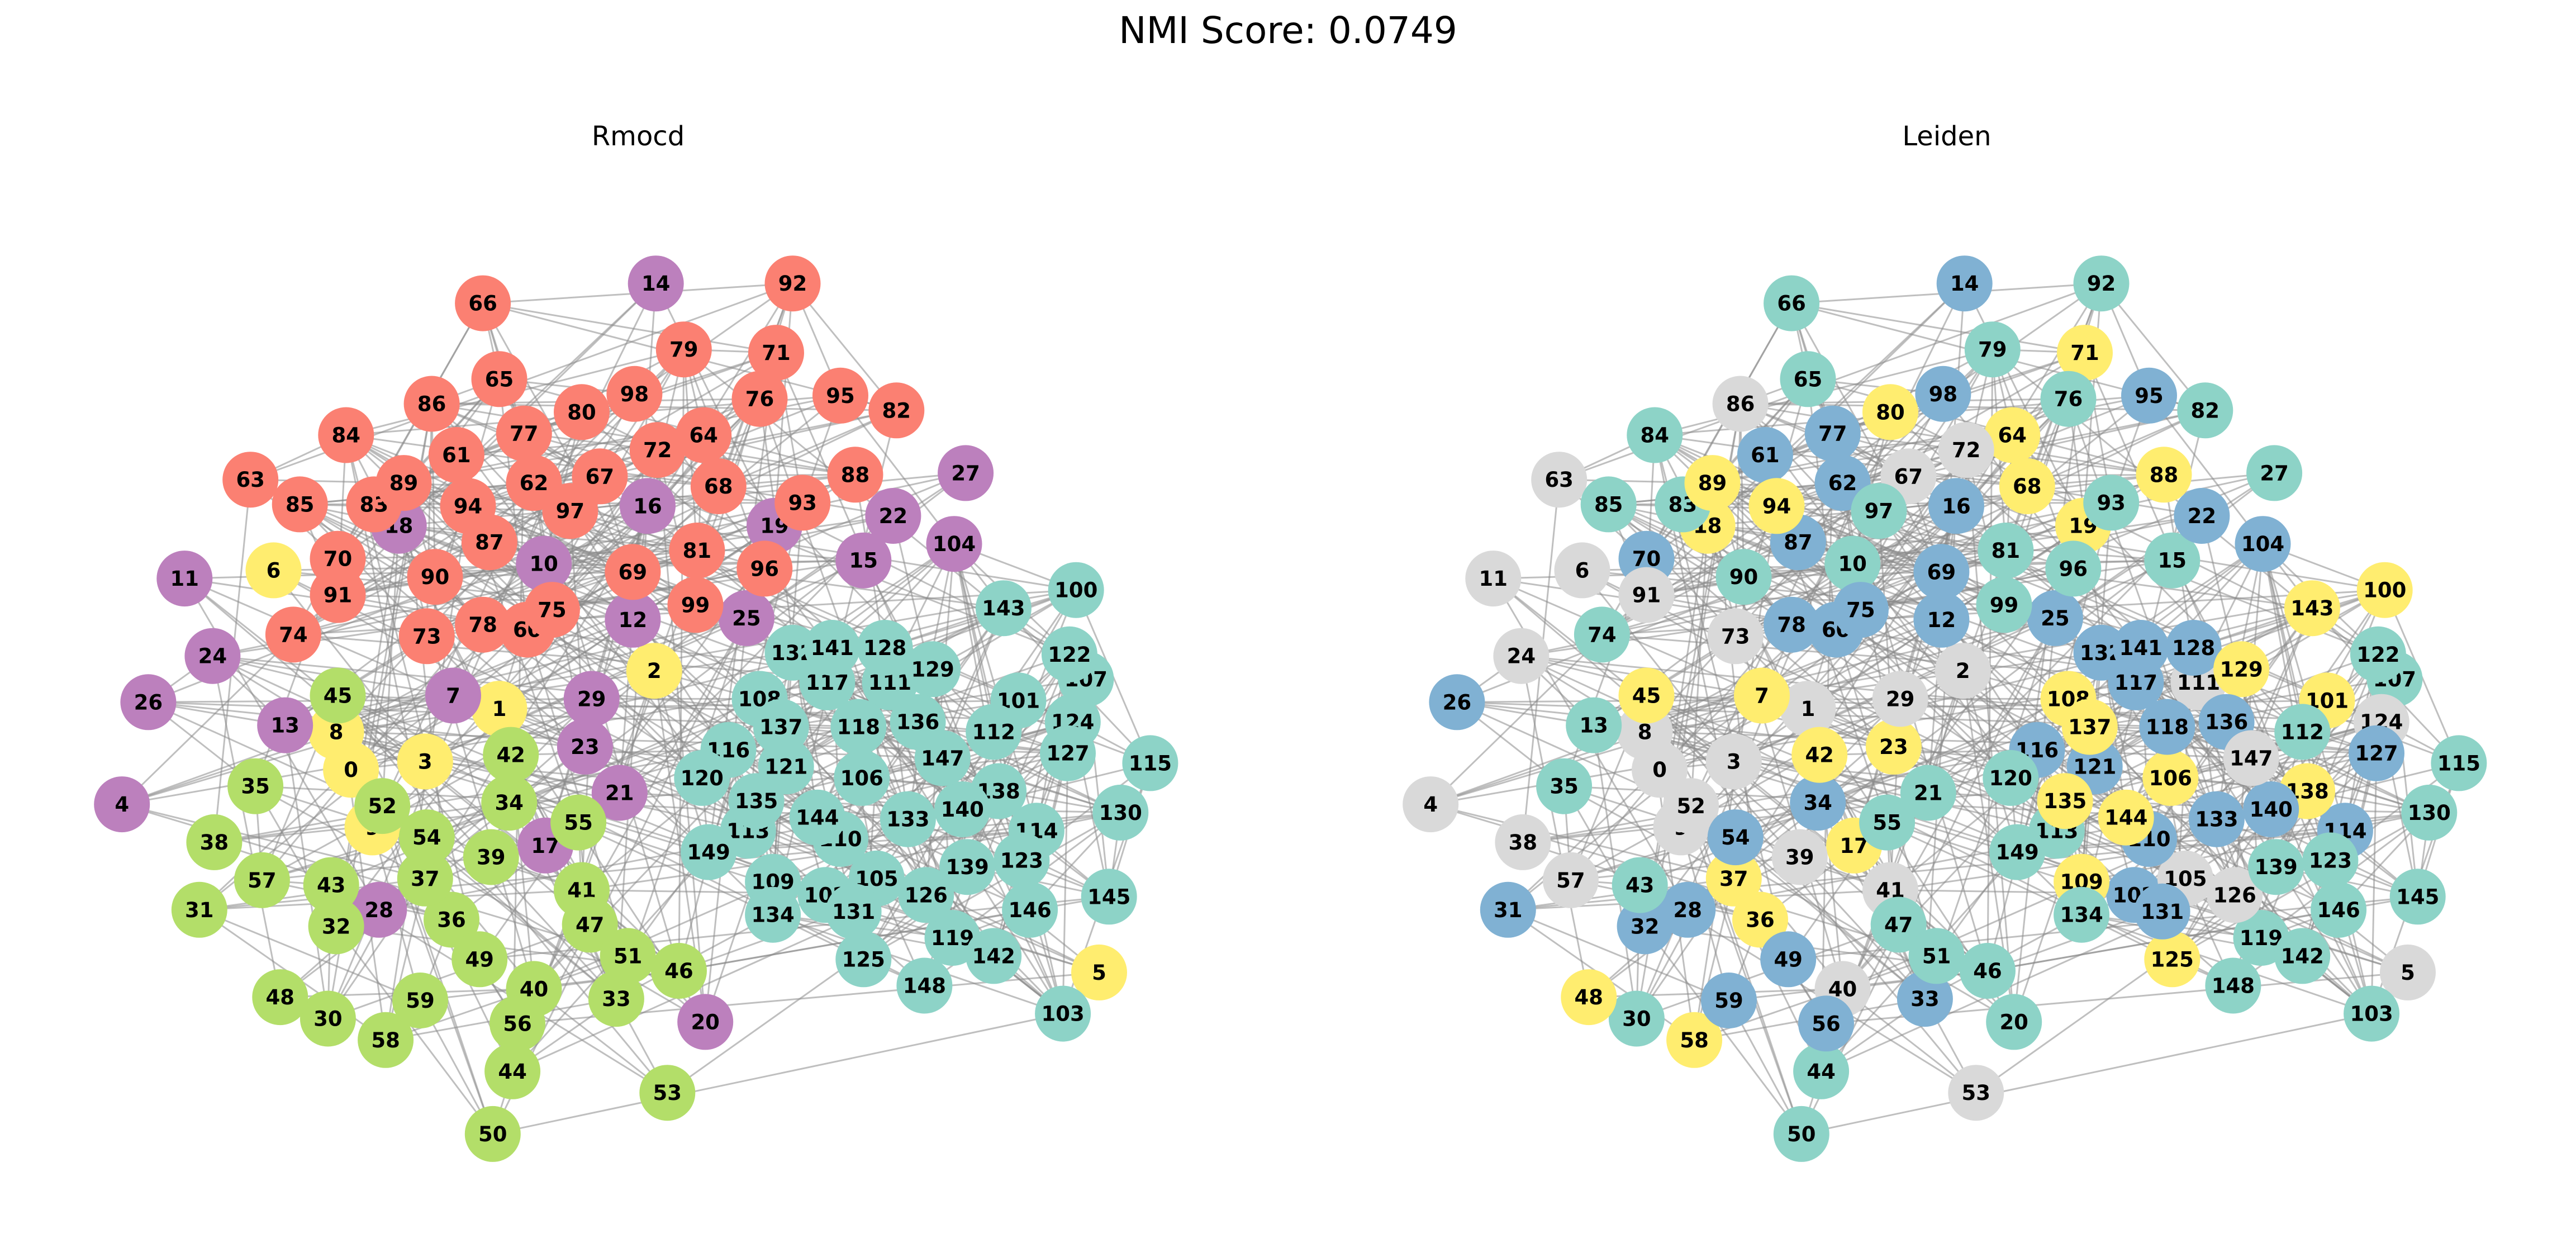  What do you see at coordinates (293, 634) in the screenshot?
I see `graph-node-74: 74` at bounding box center [293, 634].